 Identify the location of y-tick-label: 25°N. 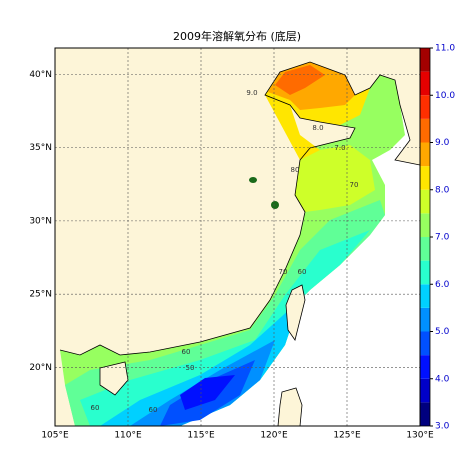
(40, 295).